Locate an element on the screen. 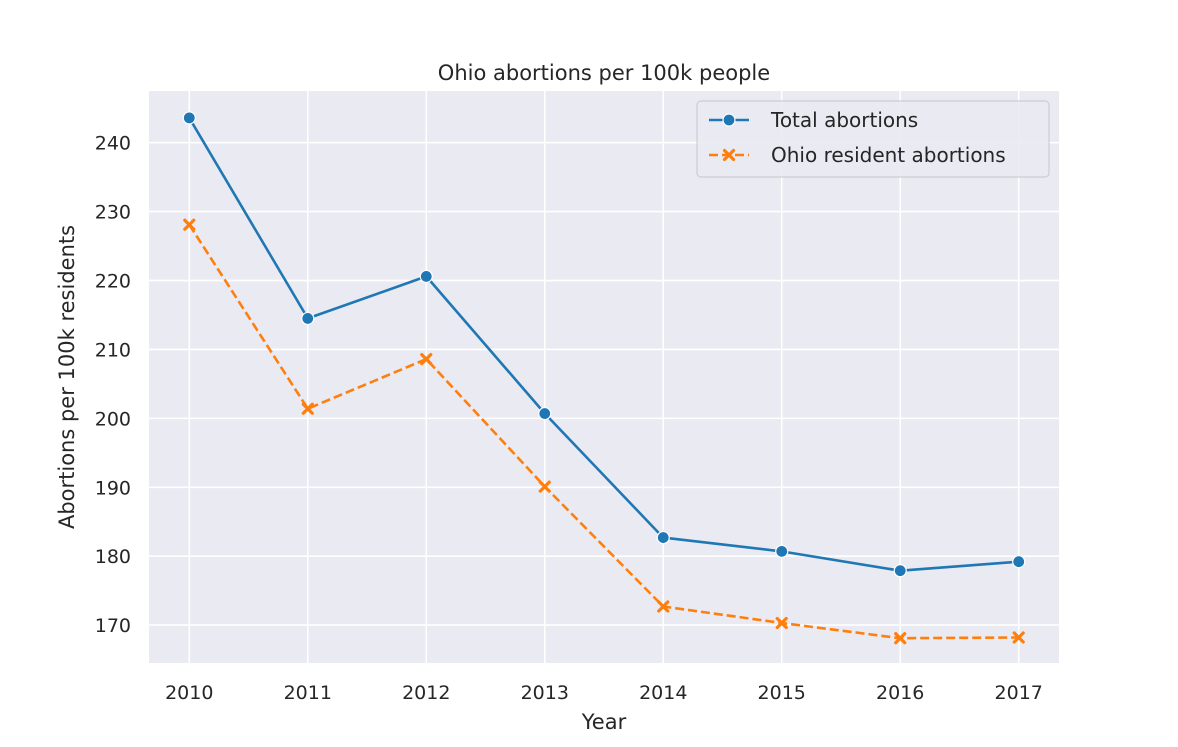  y-tick-label: 210 is located at coordinates (113, 350).